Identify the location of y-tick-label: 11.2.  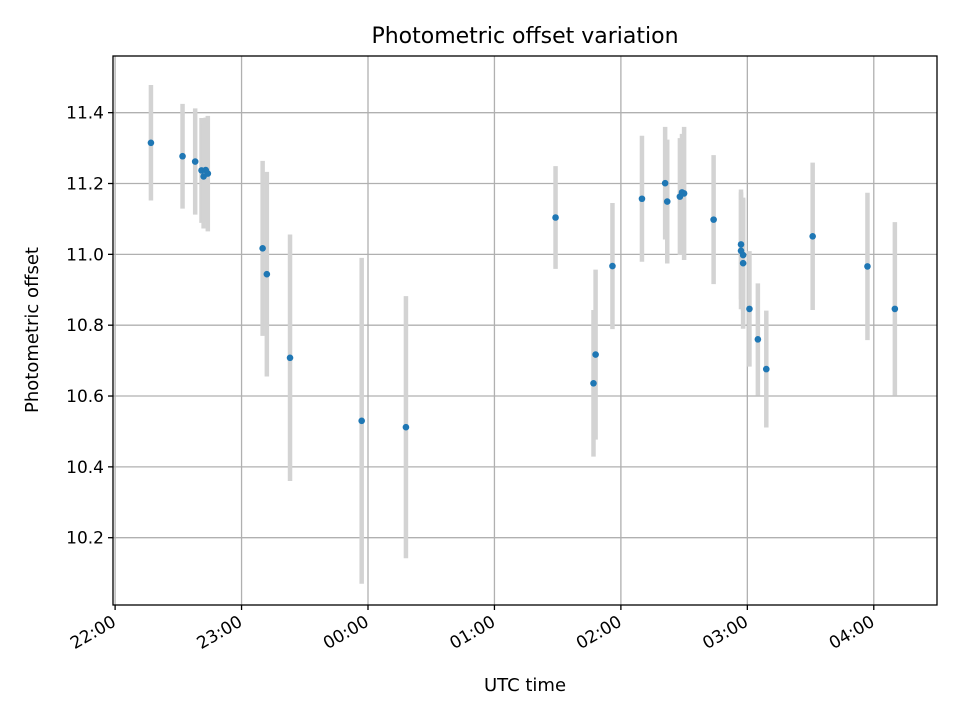
(85, 185).